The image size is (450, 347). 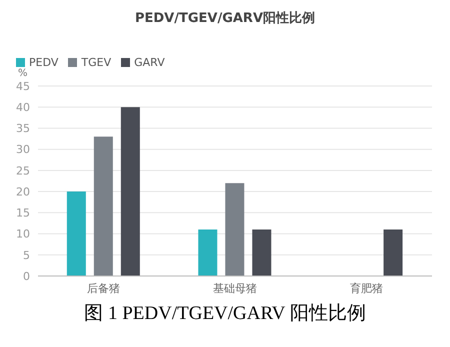 What do you see at coordinates (23, 213) in the screenshot?
I see `y-tick-label: 15` at bounding box center [23, 213].